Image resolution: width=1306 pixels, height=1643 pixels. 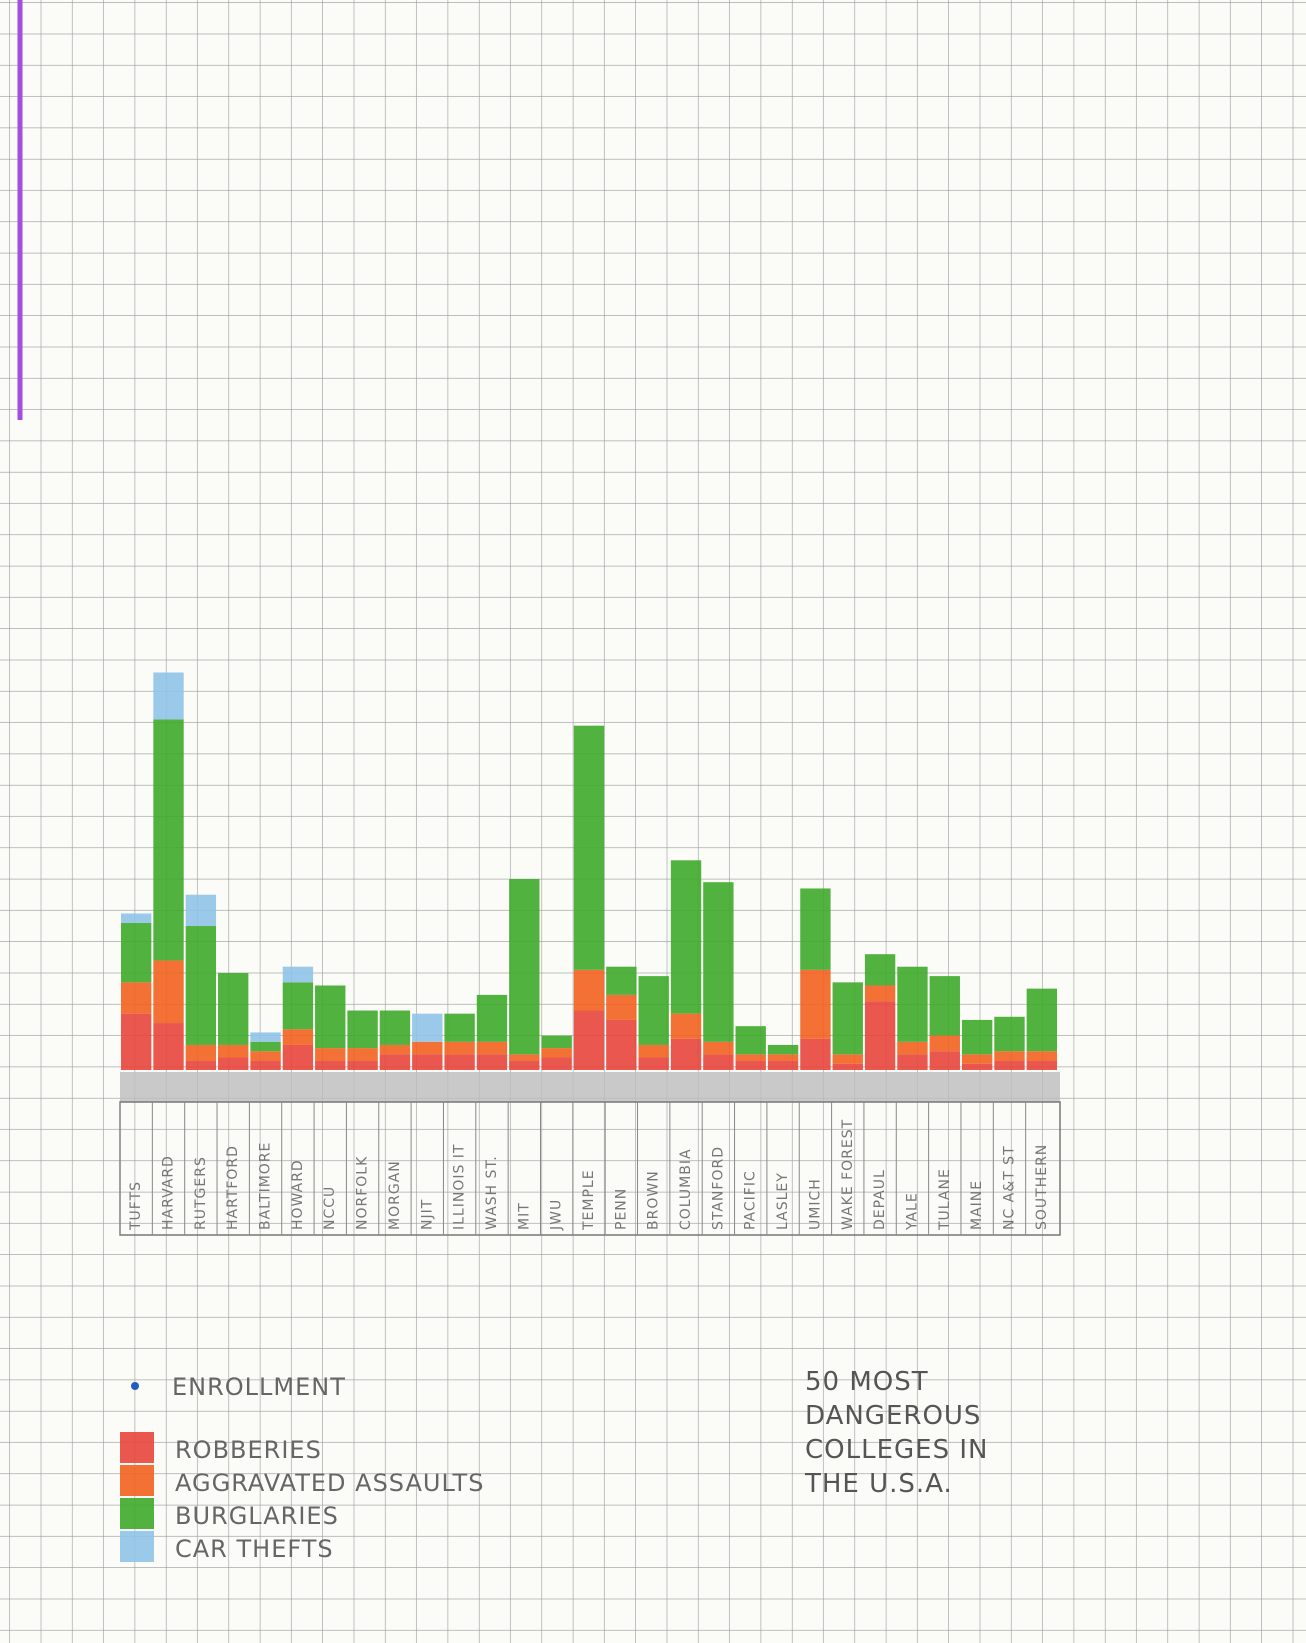 What do you see at coordinates (329, 1483) in the screenshot?
I see `legend-label: AGGRAVATED ASSAULTS` at bounding box center [329, 1483].